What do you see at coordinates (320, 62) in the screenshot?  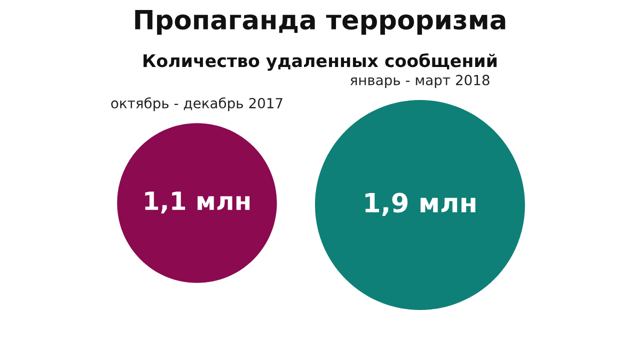 I see `text: Количество удаленных сообщений` at bounding box center [320, 62].